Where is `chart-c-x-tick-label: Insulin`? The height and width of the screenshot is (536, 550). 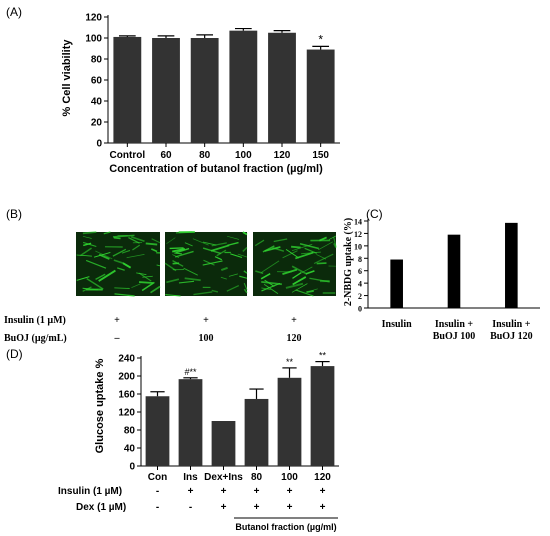
chart-c-x-tick-label: Insulin is located at coordinates (397, 324).